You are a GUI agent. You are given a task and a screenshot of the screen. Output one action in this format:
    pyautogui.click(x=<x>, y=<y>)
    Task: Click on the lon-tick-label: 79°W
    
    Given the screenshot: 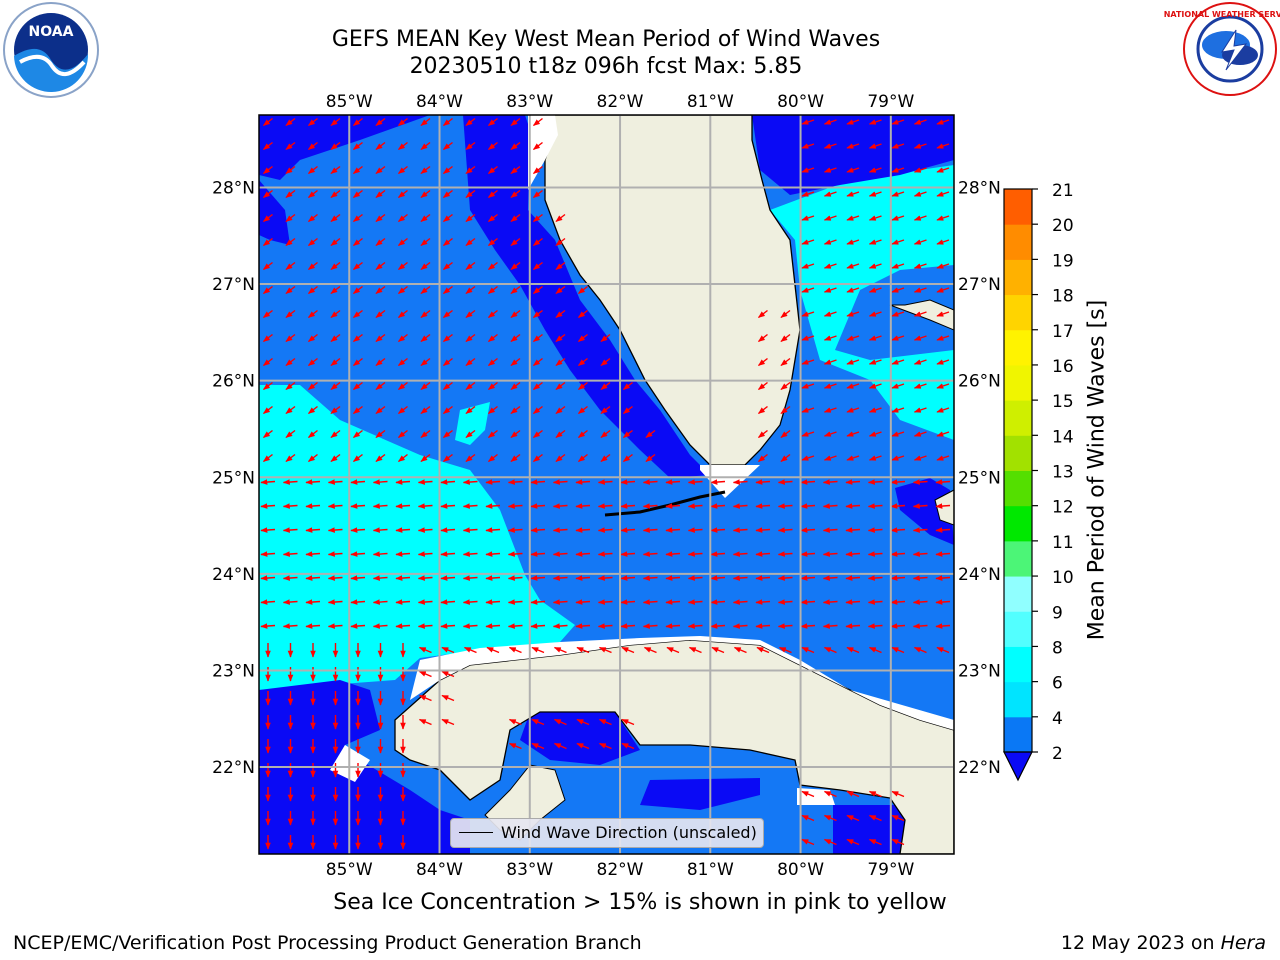 What is the action you would take?
    pyautogui.click(x=890, y=870)
    